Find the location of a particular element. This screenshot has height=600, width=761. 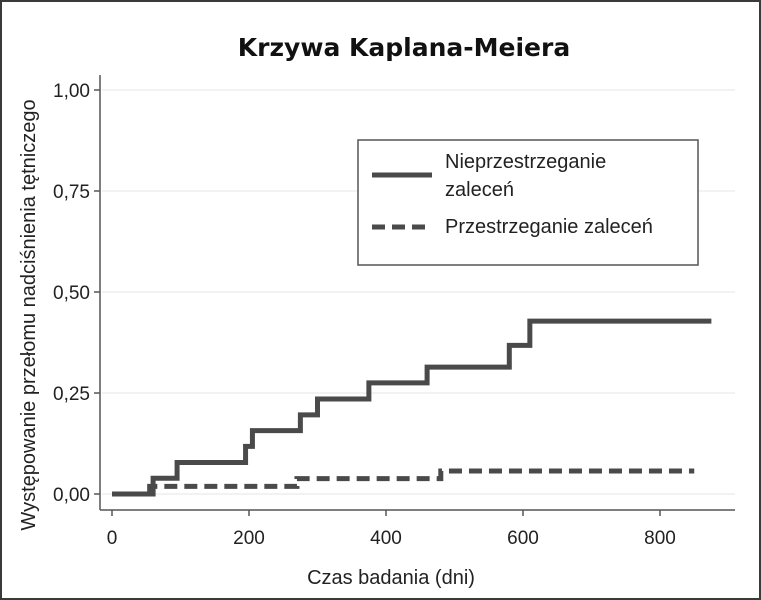

chart-title: Krzywa Kaplana-Meiera is located at coordinates (404, 47).